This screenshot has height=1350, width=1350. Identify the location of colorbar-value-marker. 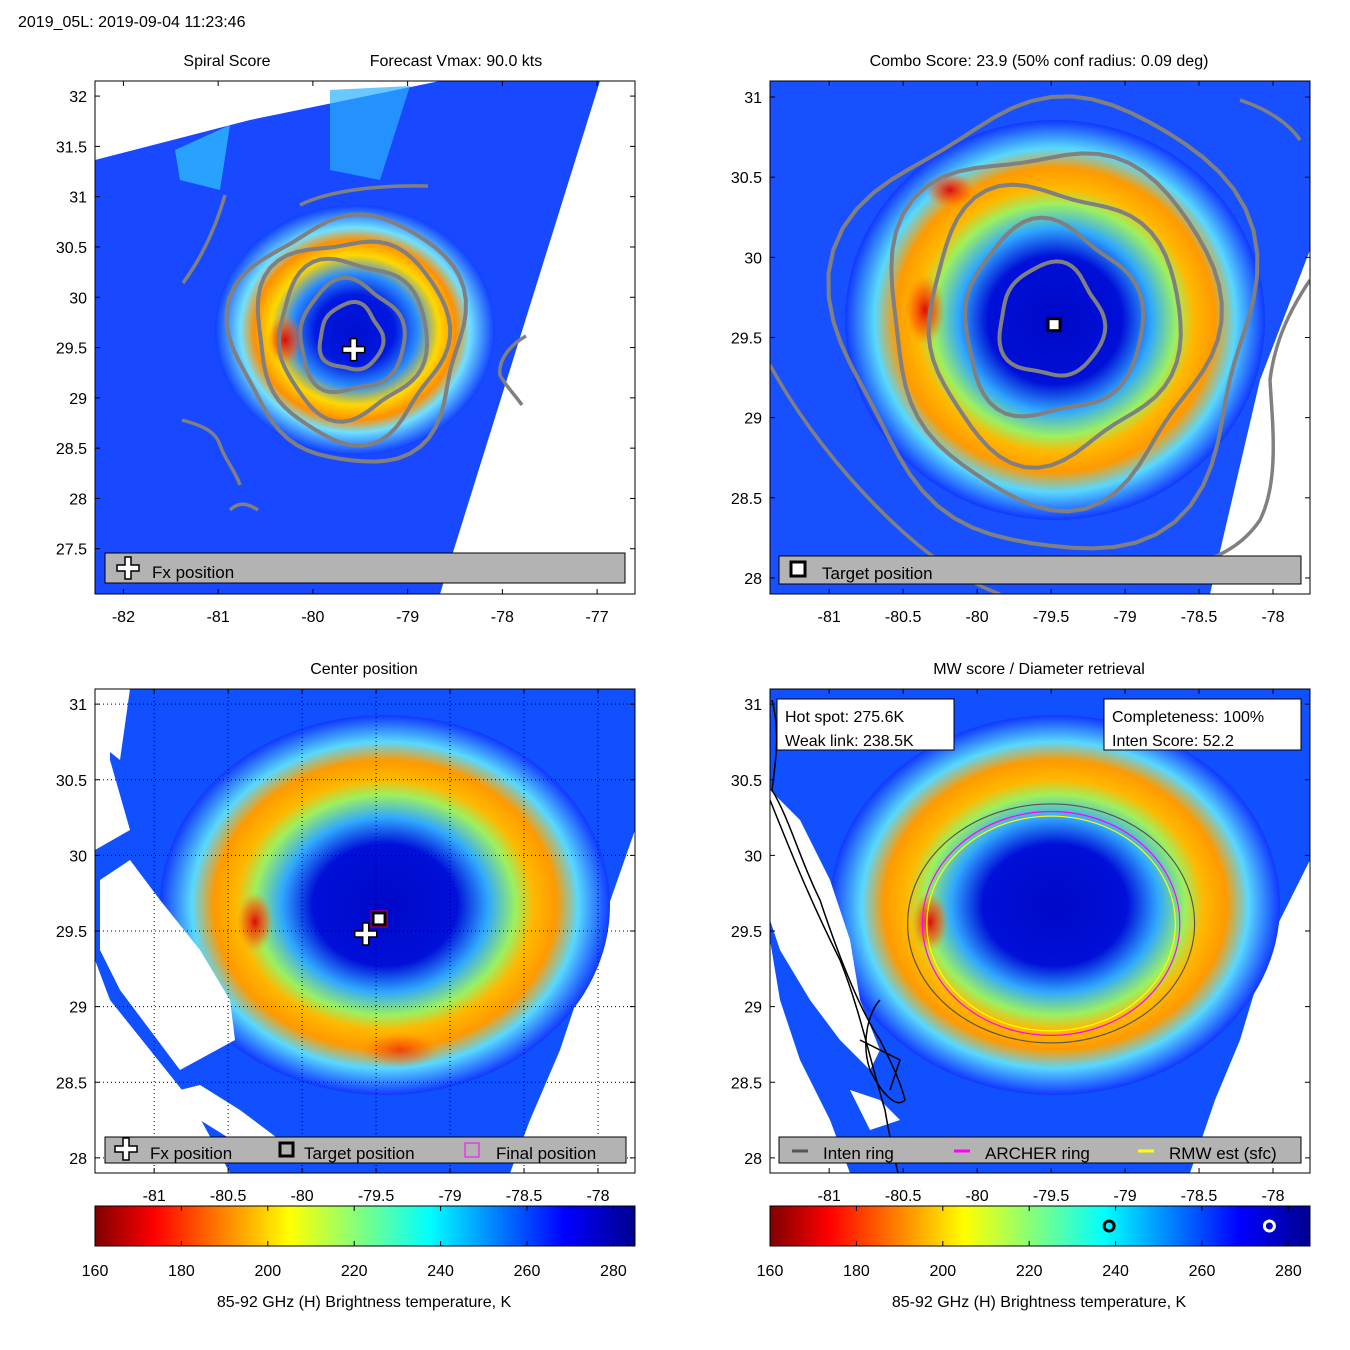
(1269, 1226).